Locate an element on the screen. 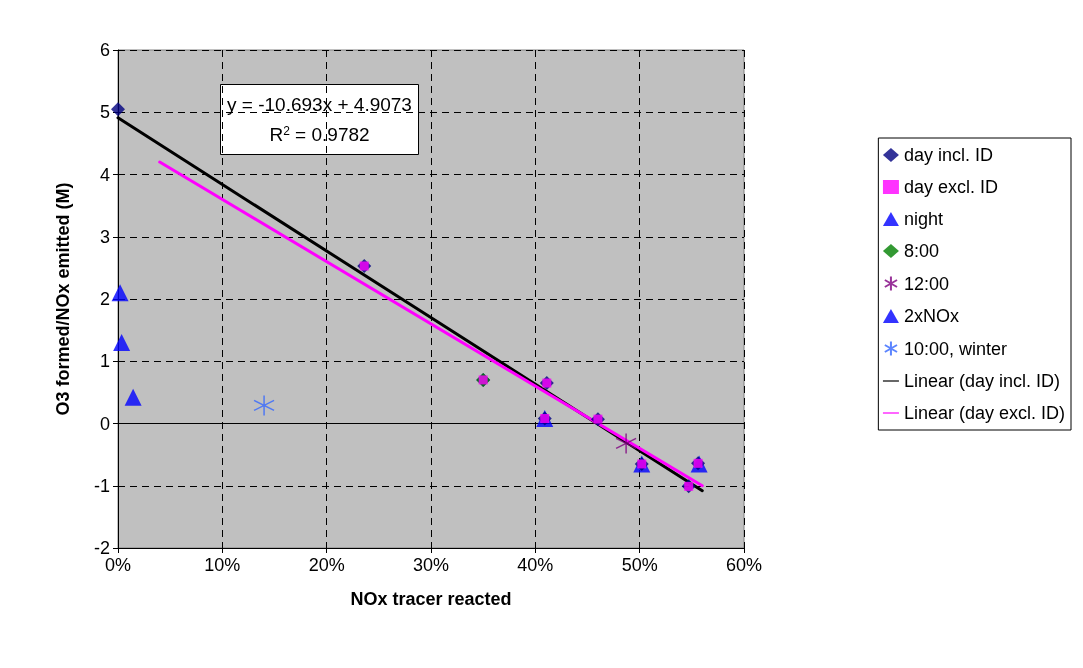 This screenshot has width=1083, height=668. y-tick-label: -1 is located at coordinates (101, 485).